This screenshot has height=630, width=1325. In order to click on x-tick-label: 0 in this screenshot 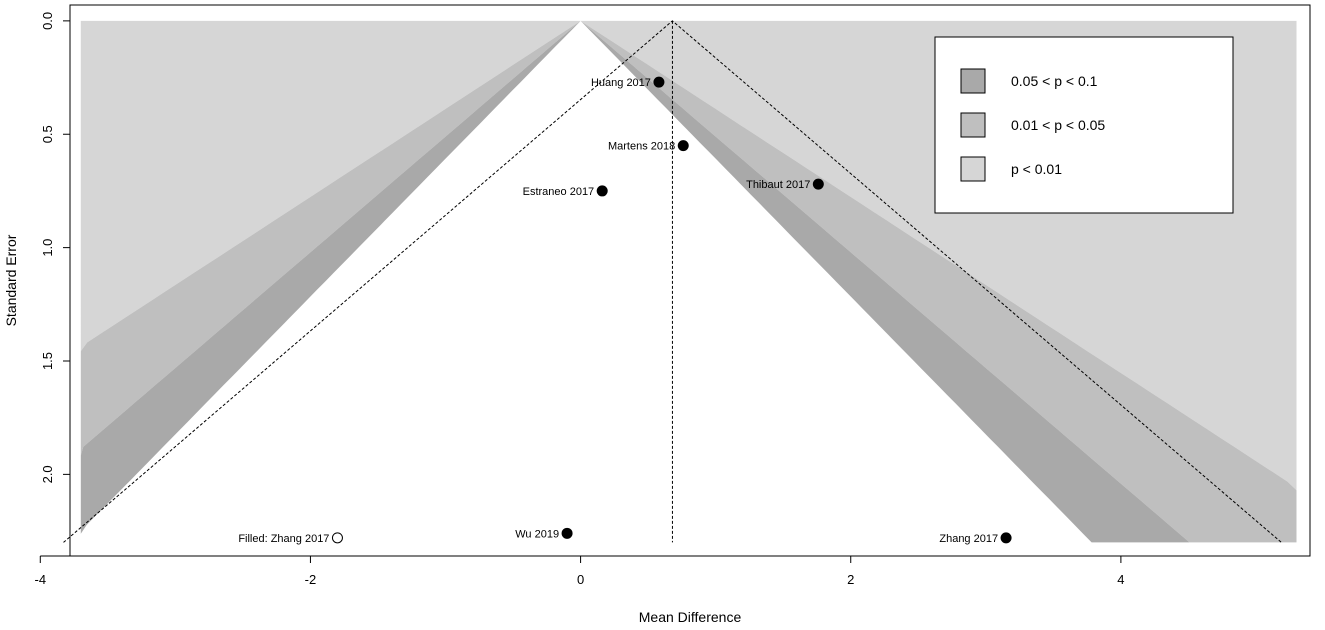, I will do `click(580, 579)`.